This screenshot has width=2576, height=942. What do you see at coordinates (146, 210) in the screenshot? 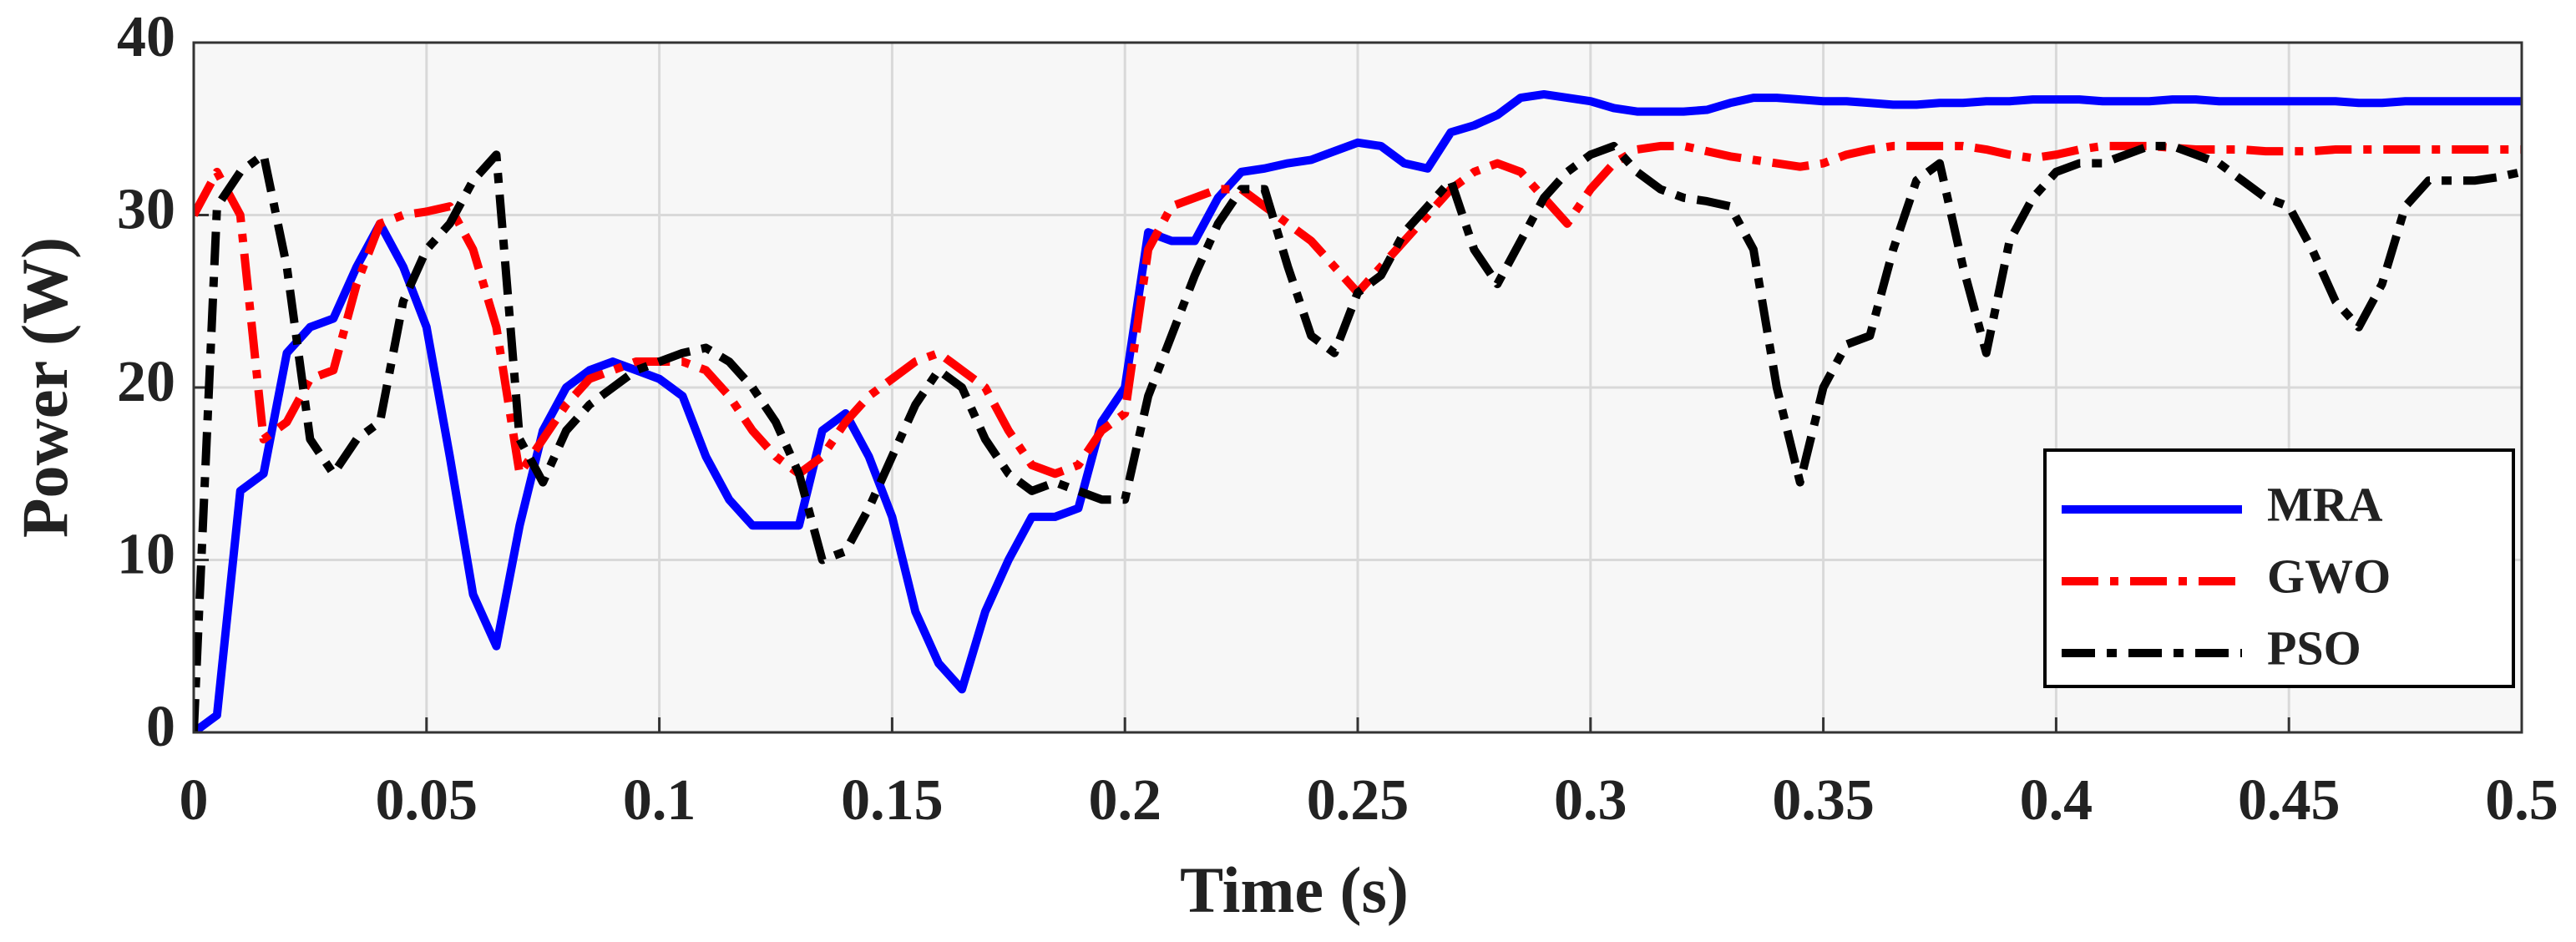
I see `y-tick-label: 30` at bounding box center [146, 210].